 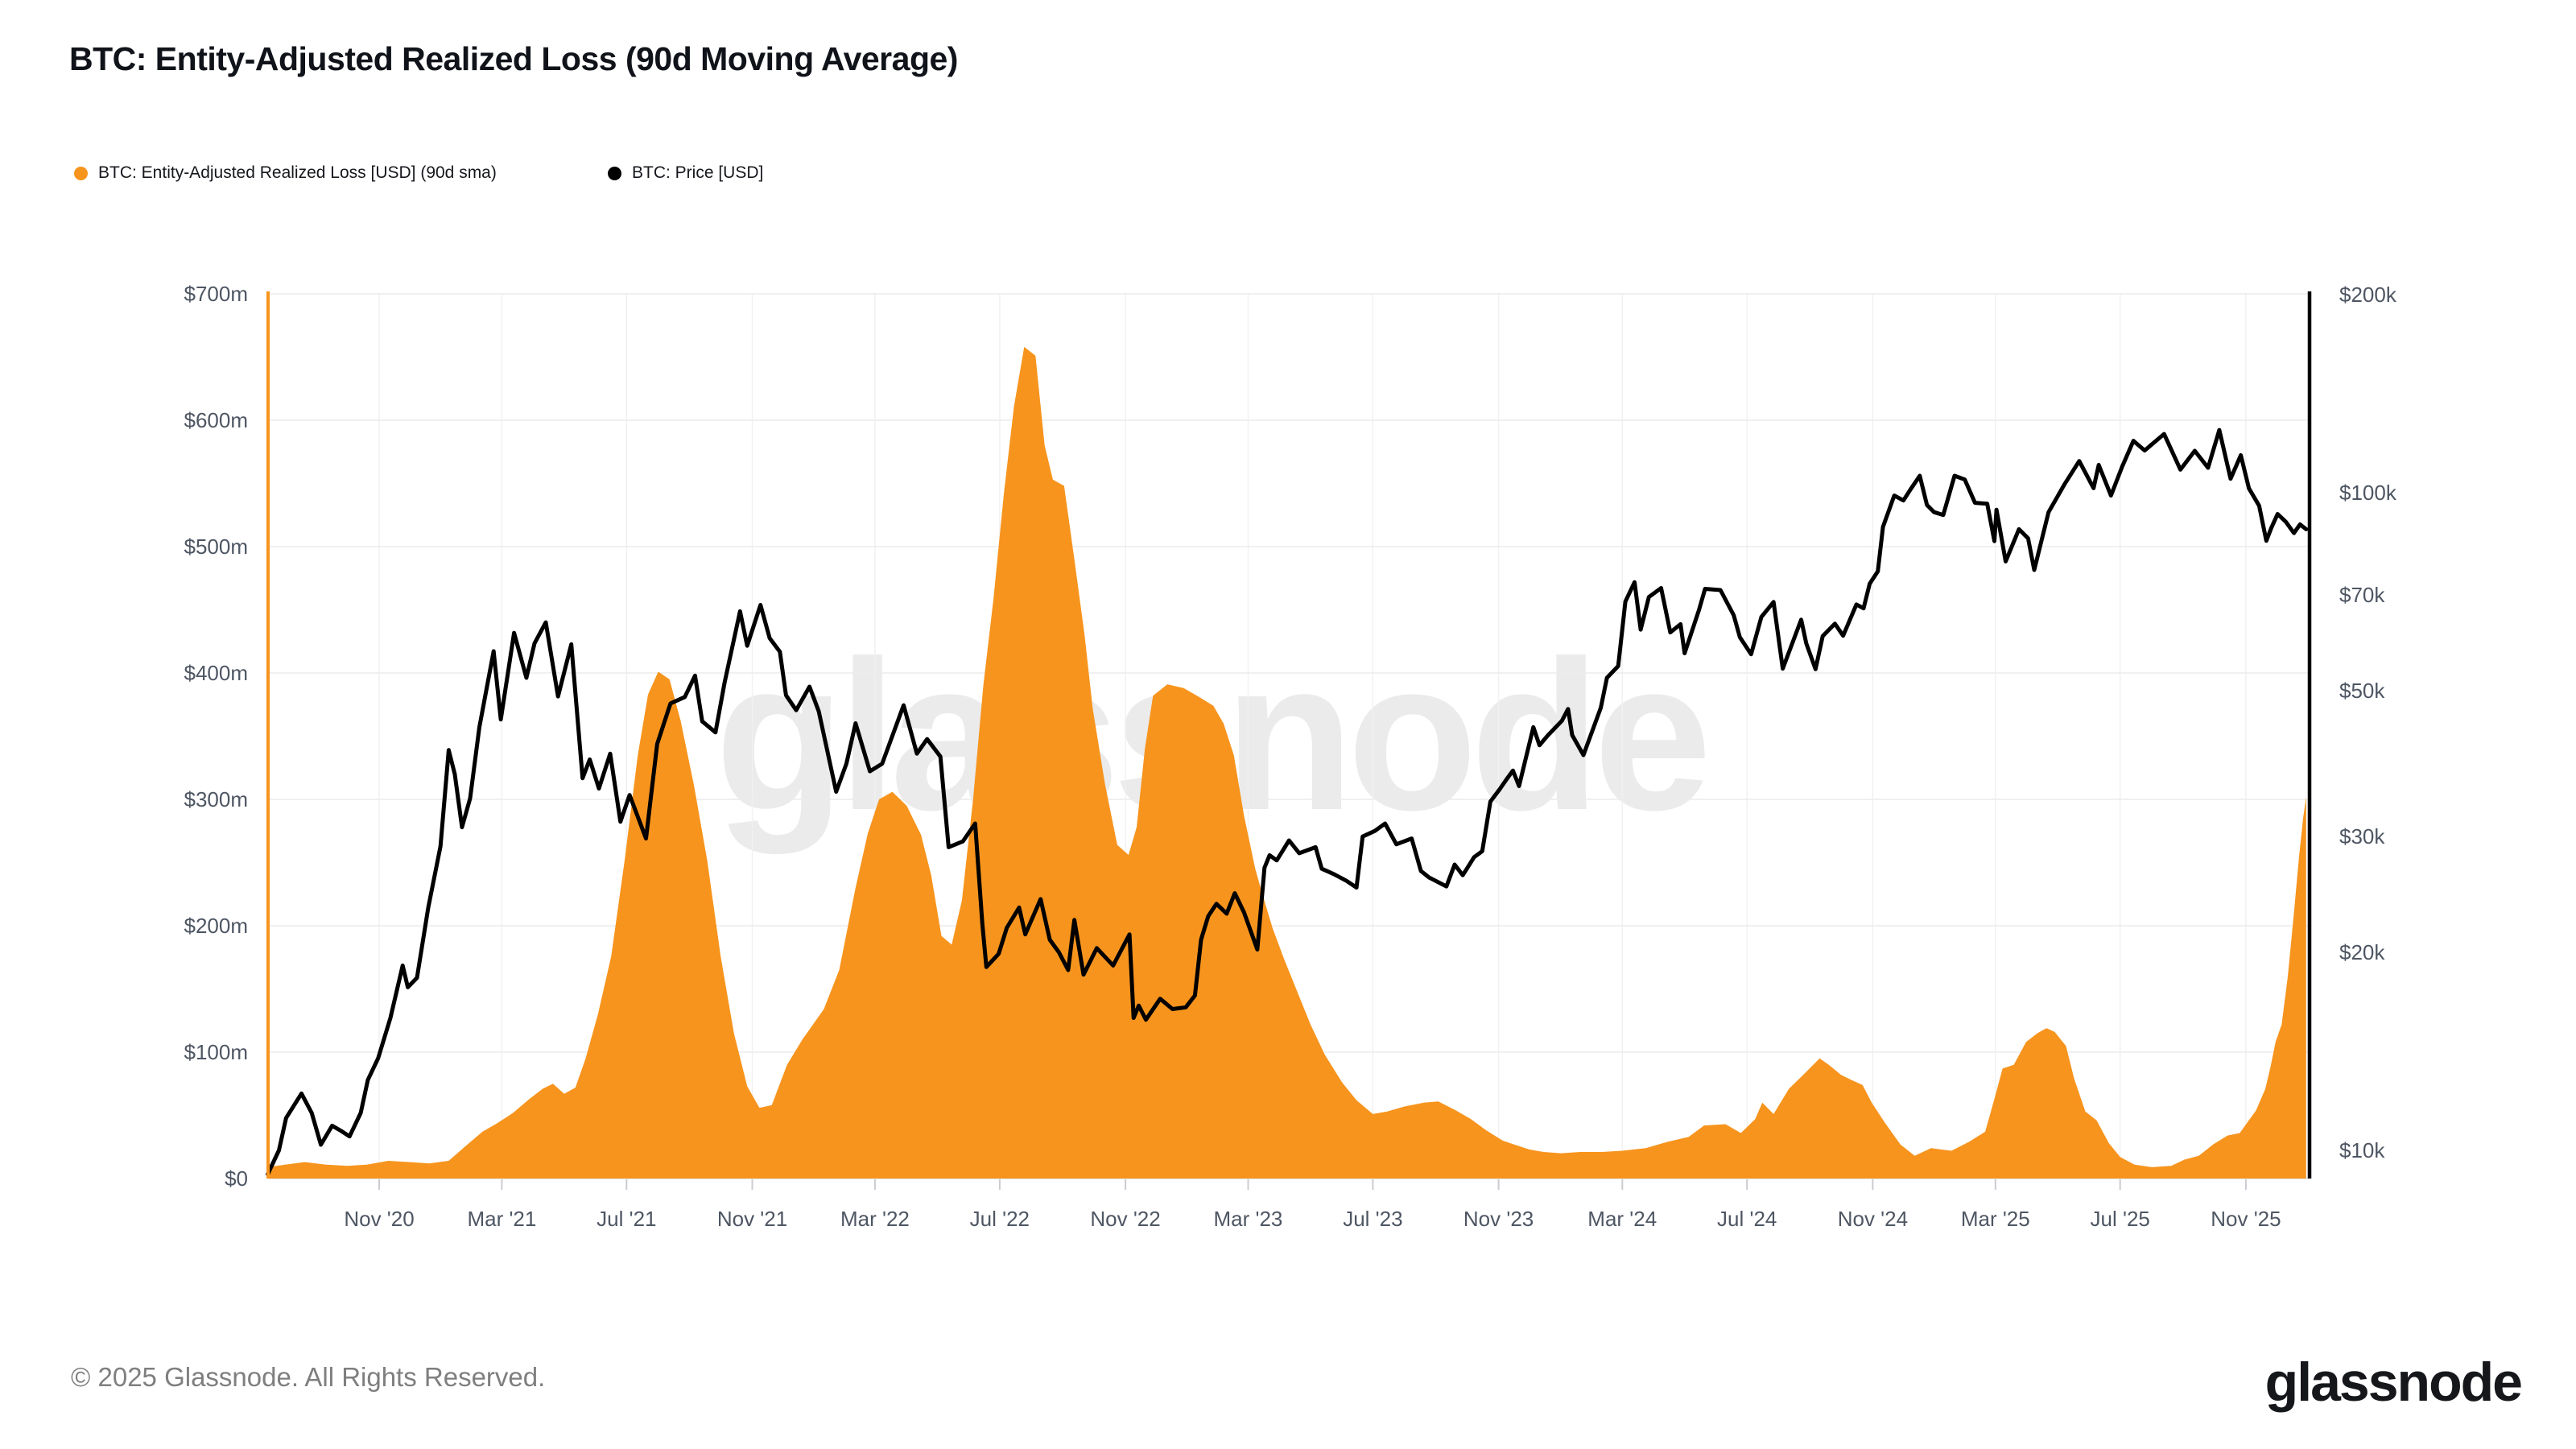 I want to click on y-axis-right-tick-label: $200k, so click(x=2367, y=295).